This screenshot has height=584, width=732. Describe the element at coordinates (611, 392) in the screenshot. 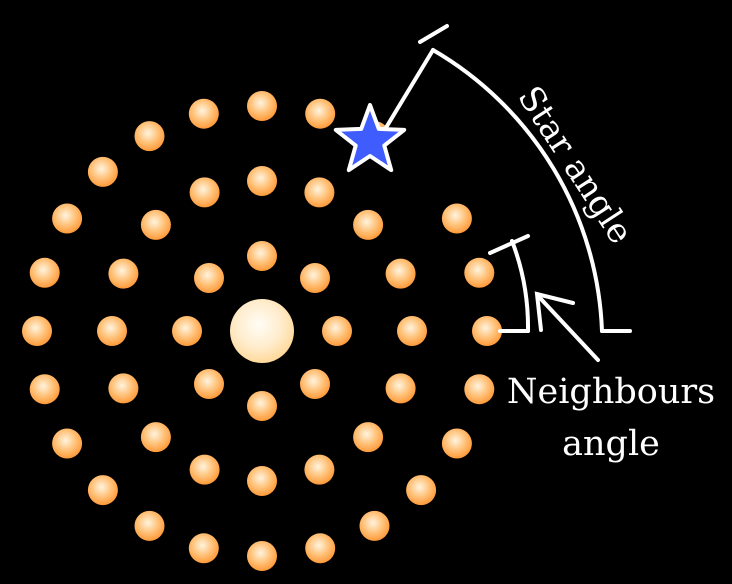

I see `neighbours-label-line1: Neighbours` at that location.